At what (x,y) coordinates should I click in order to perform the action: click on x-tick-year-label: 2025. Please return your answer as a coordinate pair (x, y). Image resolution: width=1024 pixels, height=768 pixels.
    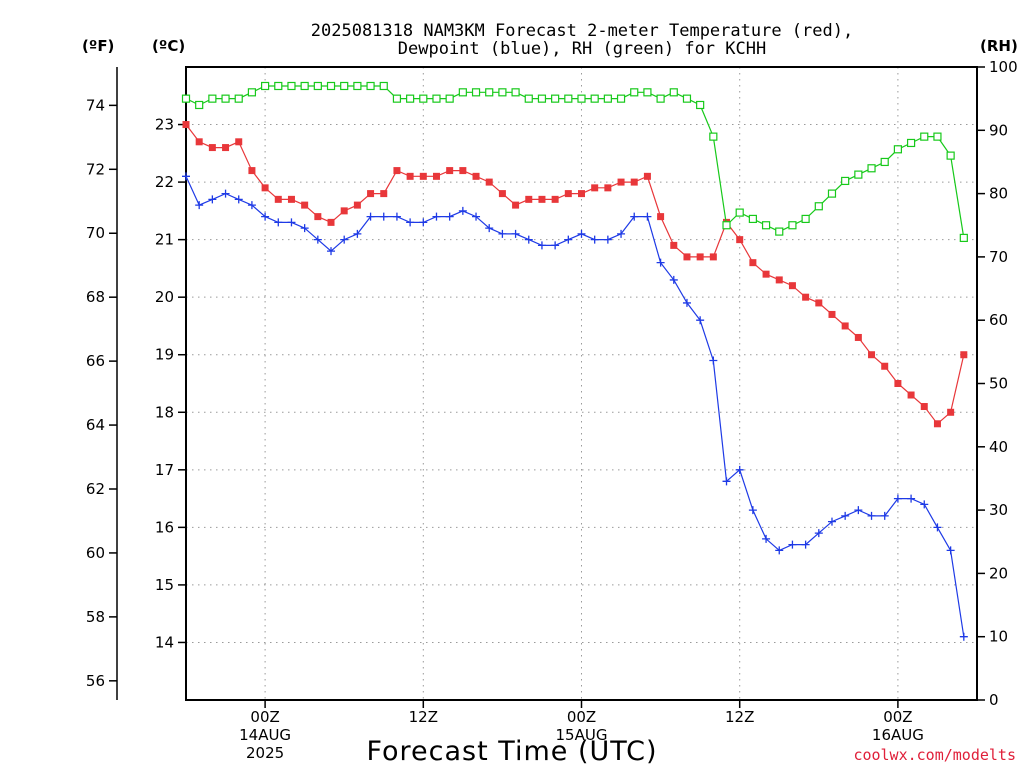
    Looking at the image, I should click on (265, 753).